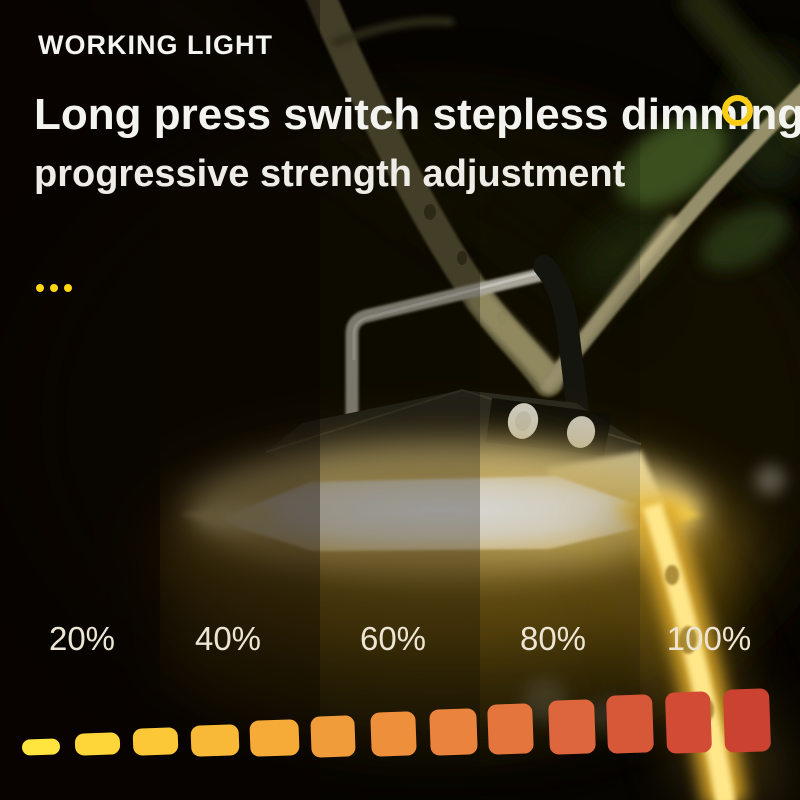  What do you see at coordinates (553, 638) in the screenshot?
I see `dimming-level-label: 80%` at bounding box center [553, 638].